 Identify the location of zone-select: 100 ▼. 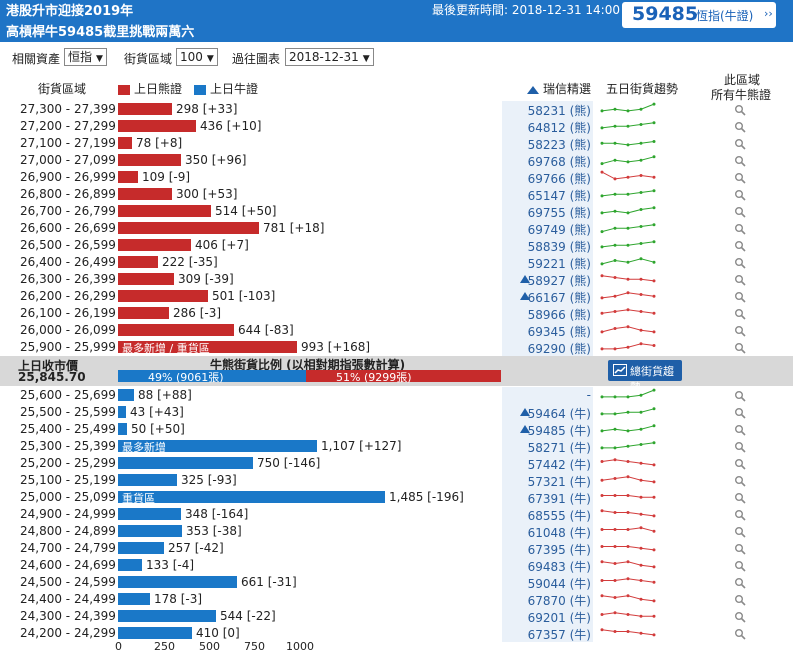
(197, 57).